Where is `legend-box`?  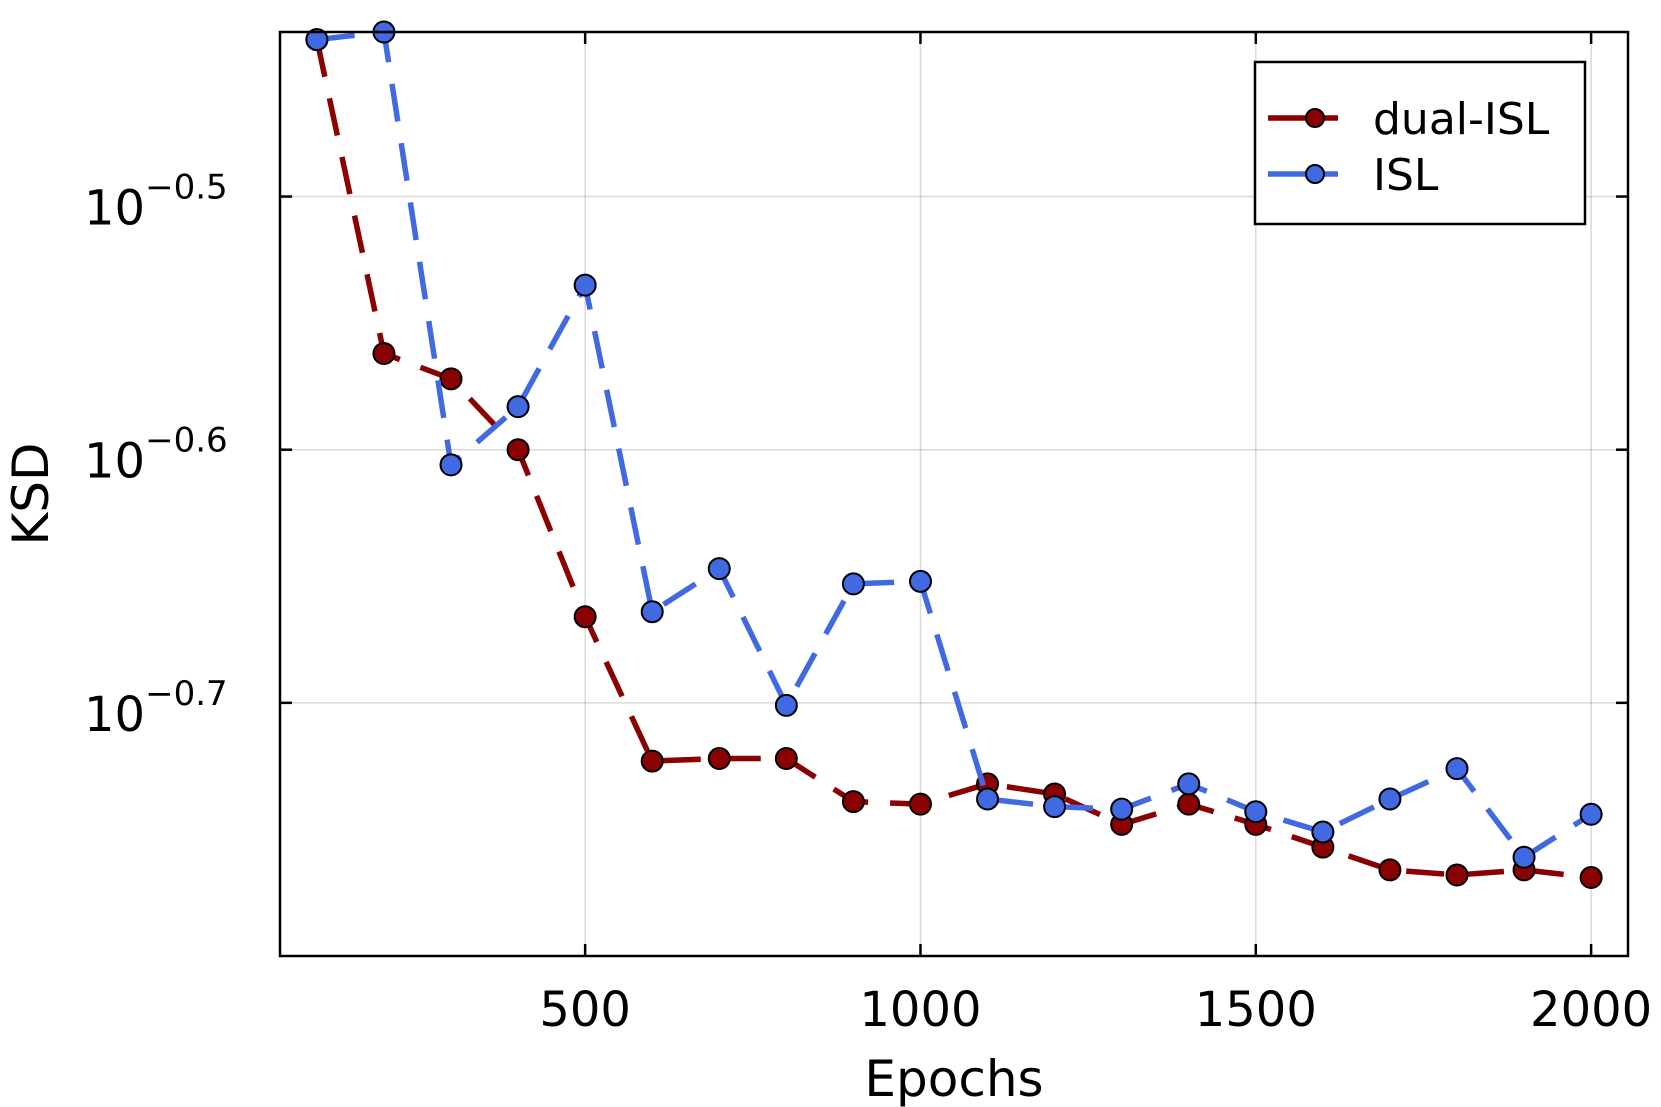
legend-box is located at coordinates (1420, 143).